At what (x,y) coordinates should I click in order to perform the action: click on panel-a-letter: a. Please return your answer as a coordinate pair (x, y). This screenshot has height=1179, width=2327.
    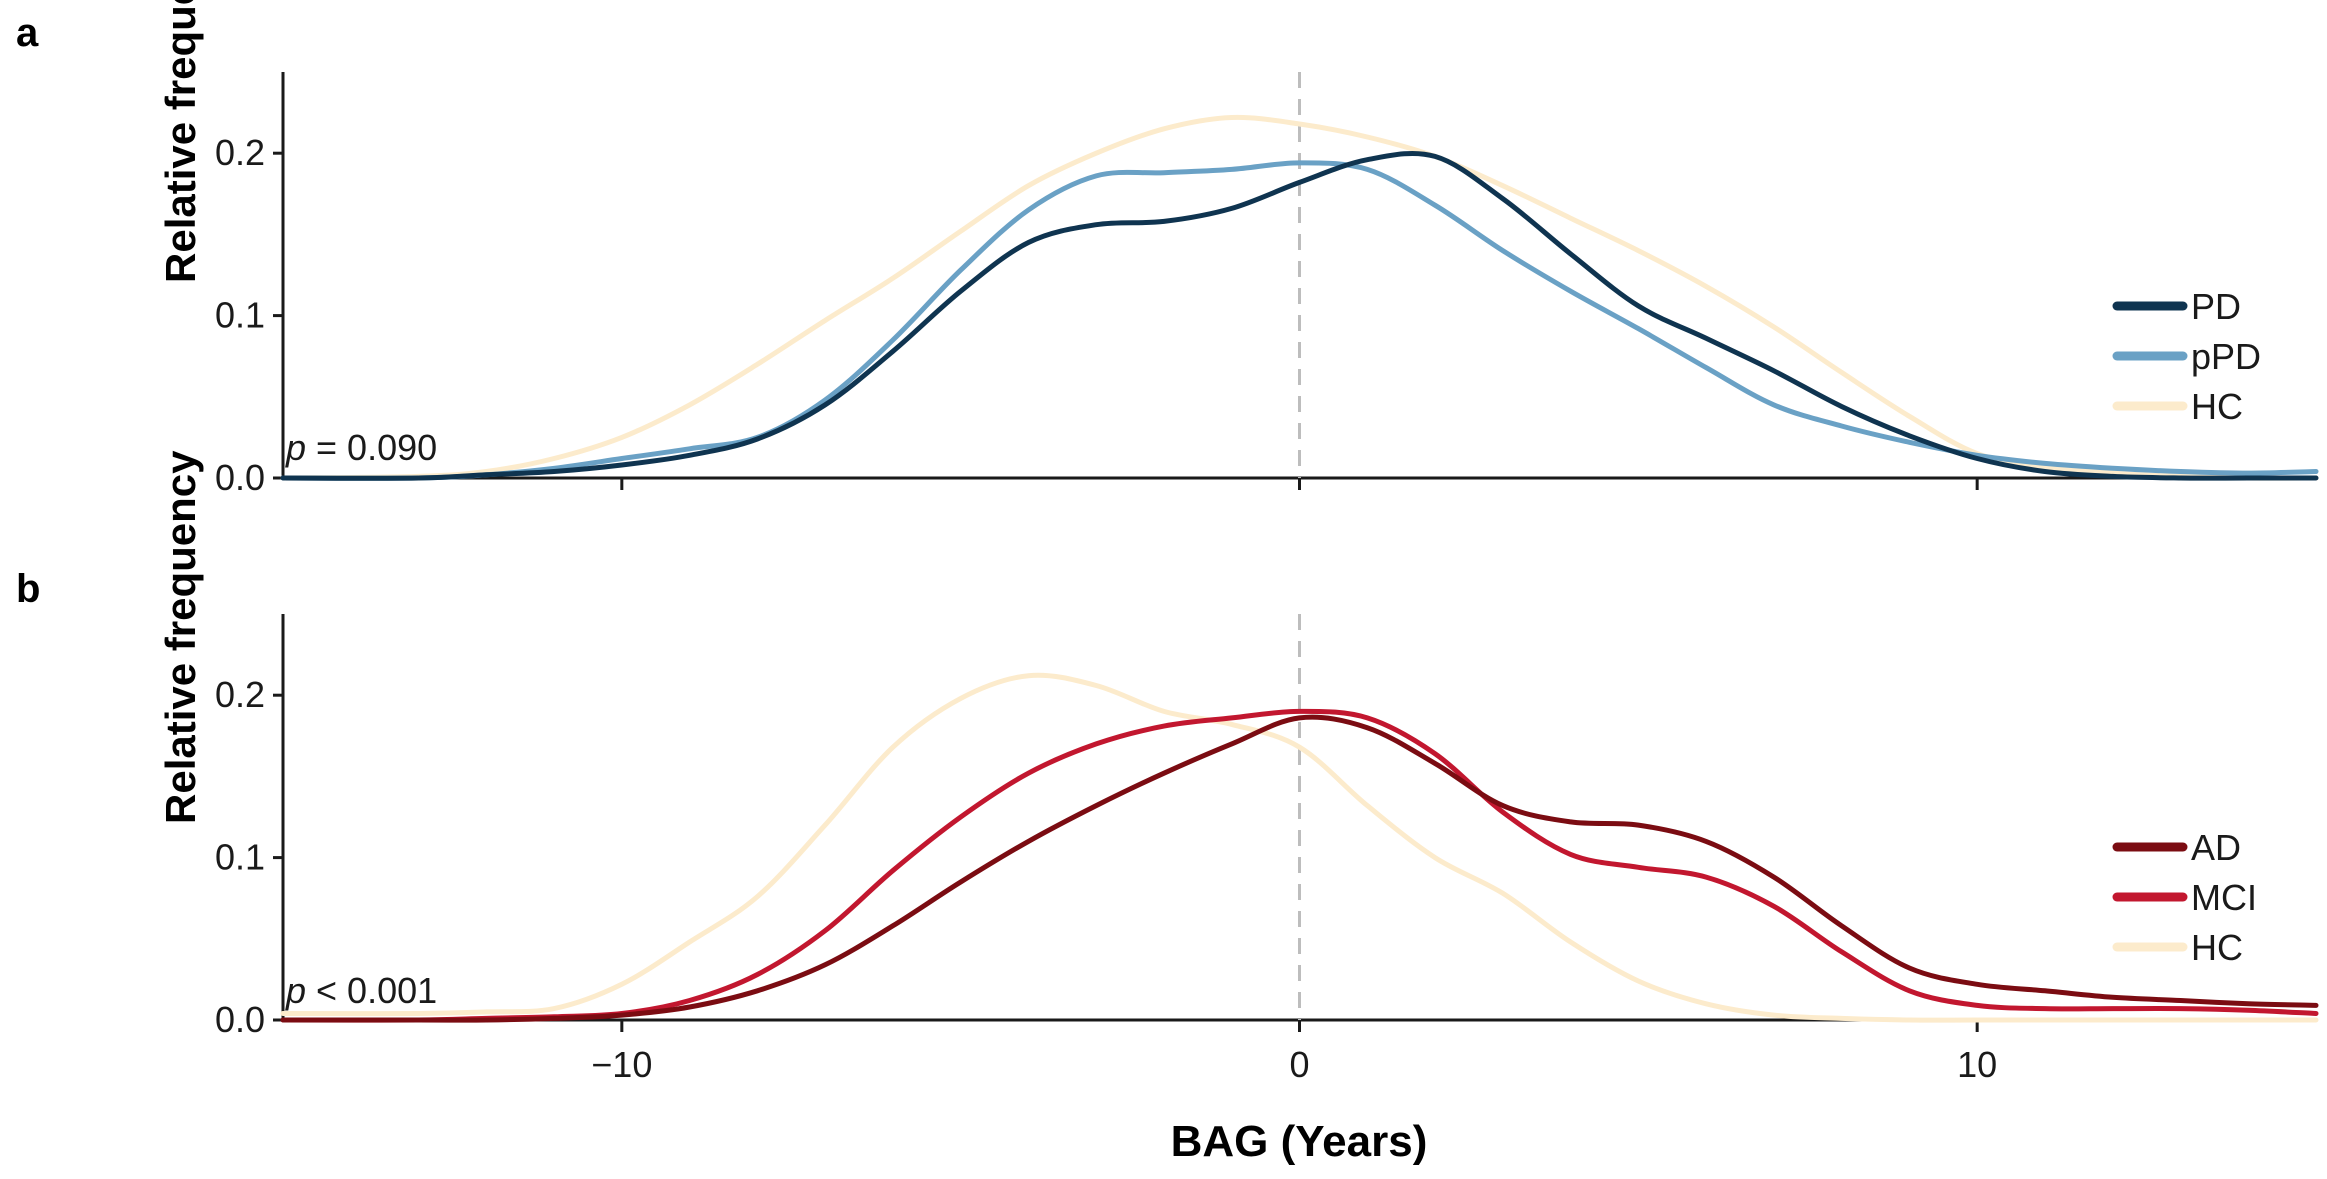
    Looking at the image, I should click on (27, 33).